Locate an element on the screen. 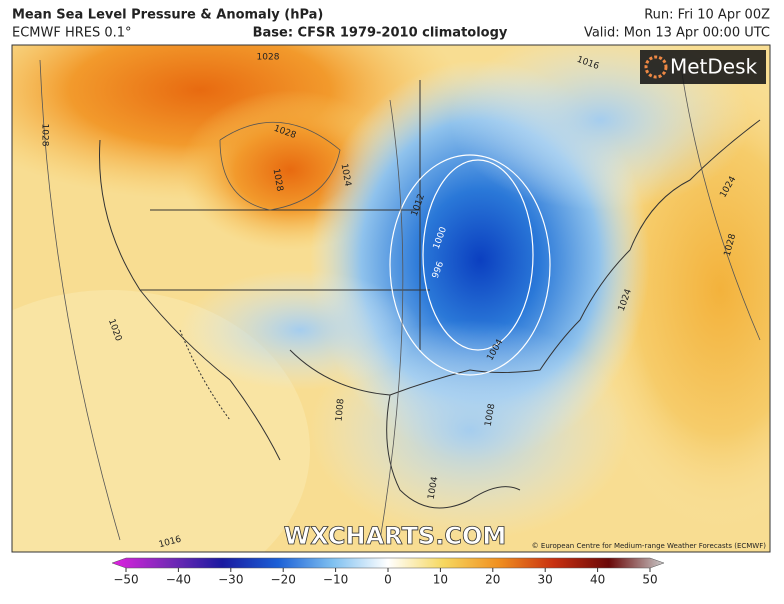 Image resolution: width=784 pixels, height=604 pixels. base: Base: CFSR 1979-2010 climatology is located at coordinates (380, 33).